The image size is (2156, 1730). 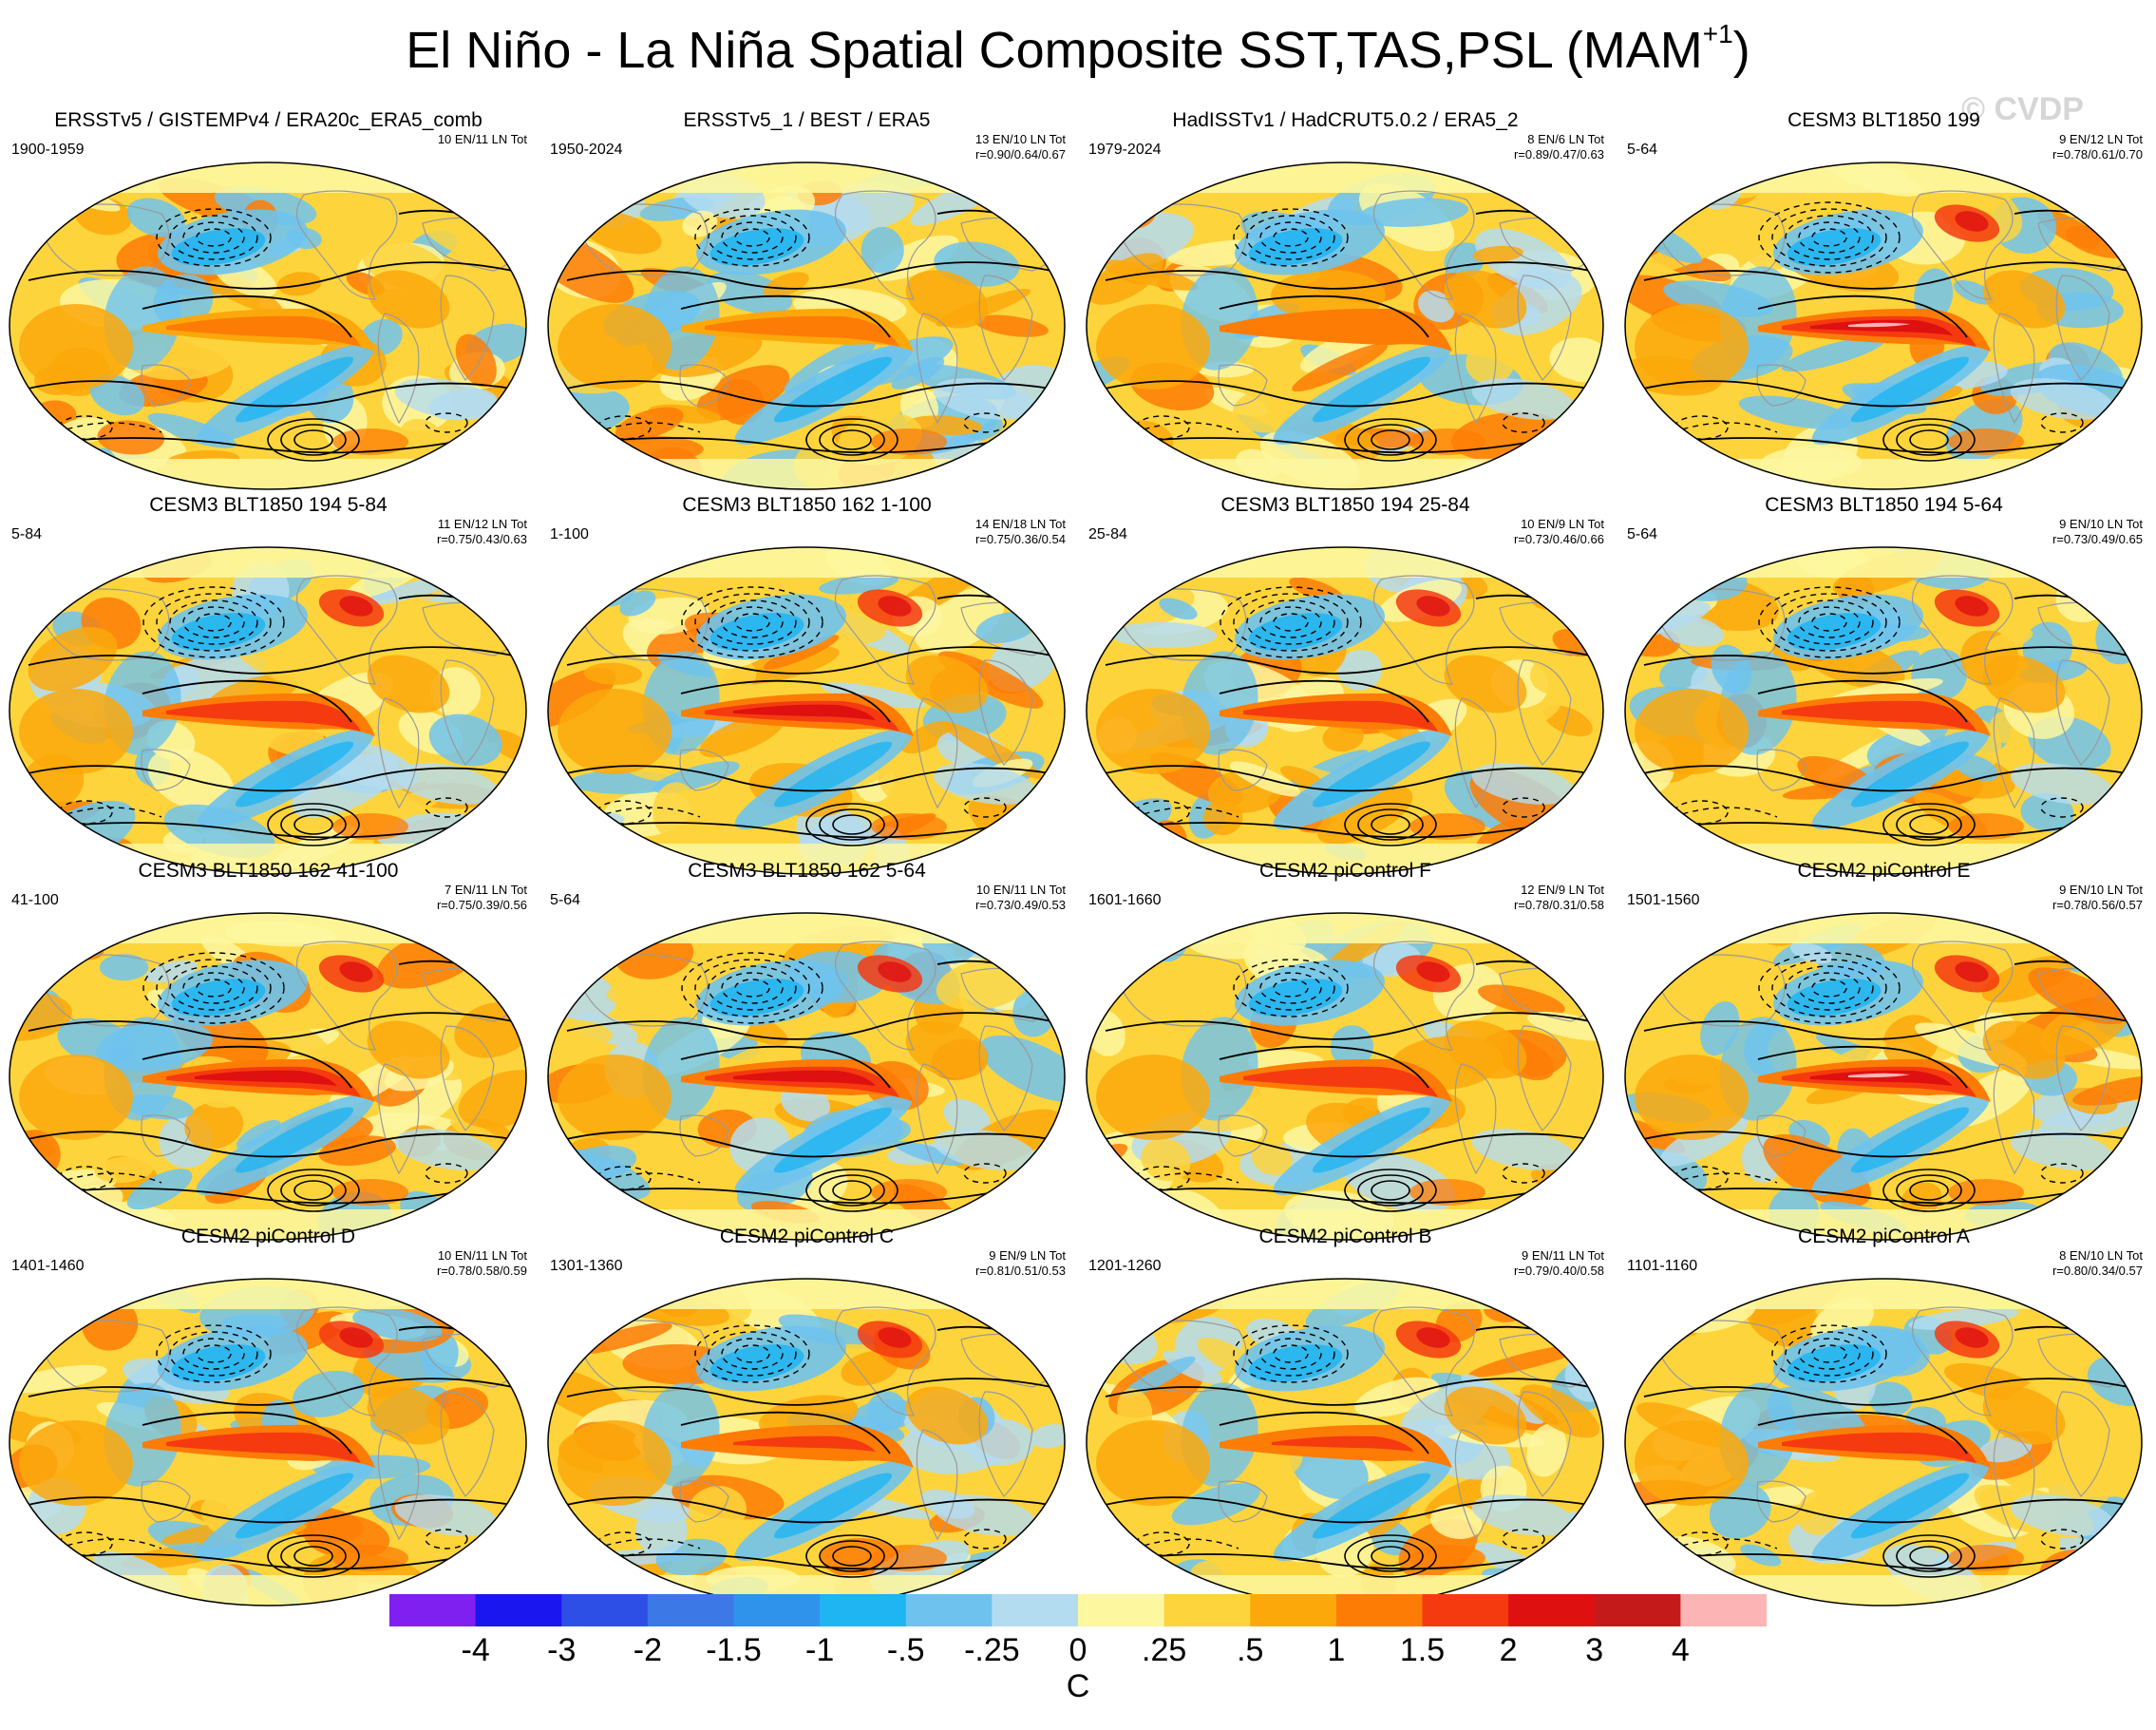 What do you see at coordinates (266, 712) in the screenshot?
I see `nino-tongue-core` at bounding box center [266, 712].